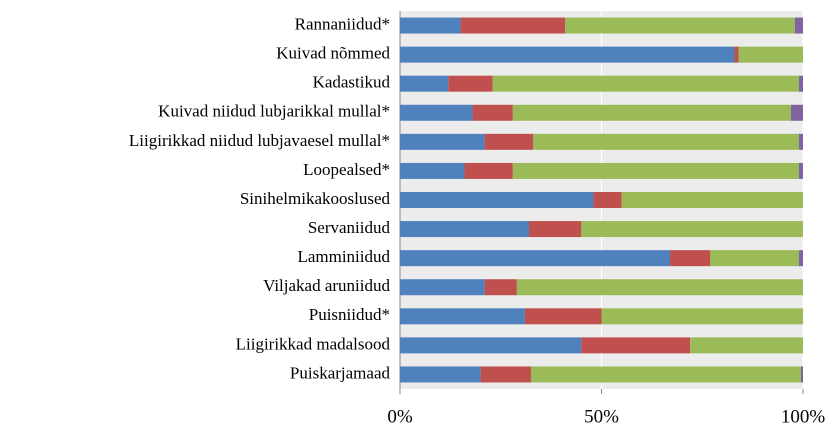 The height and width of the screenshot is (438, 835). I want to click on x-tick-label: 100%, so click(803, 416).